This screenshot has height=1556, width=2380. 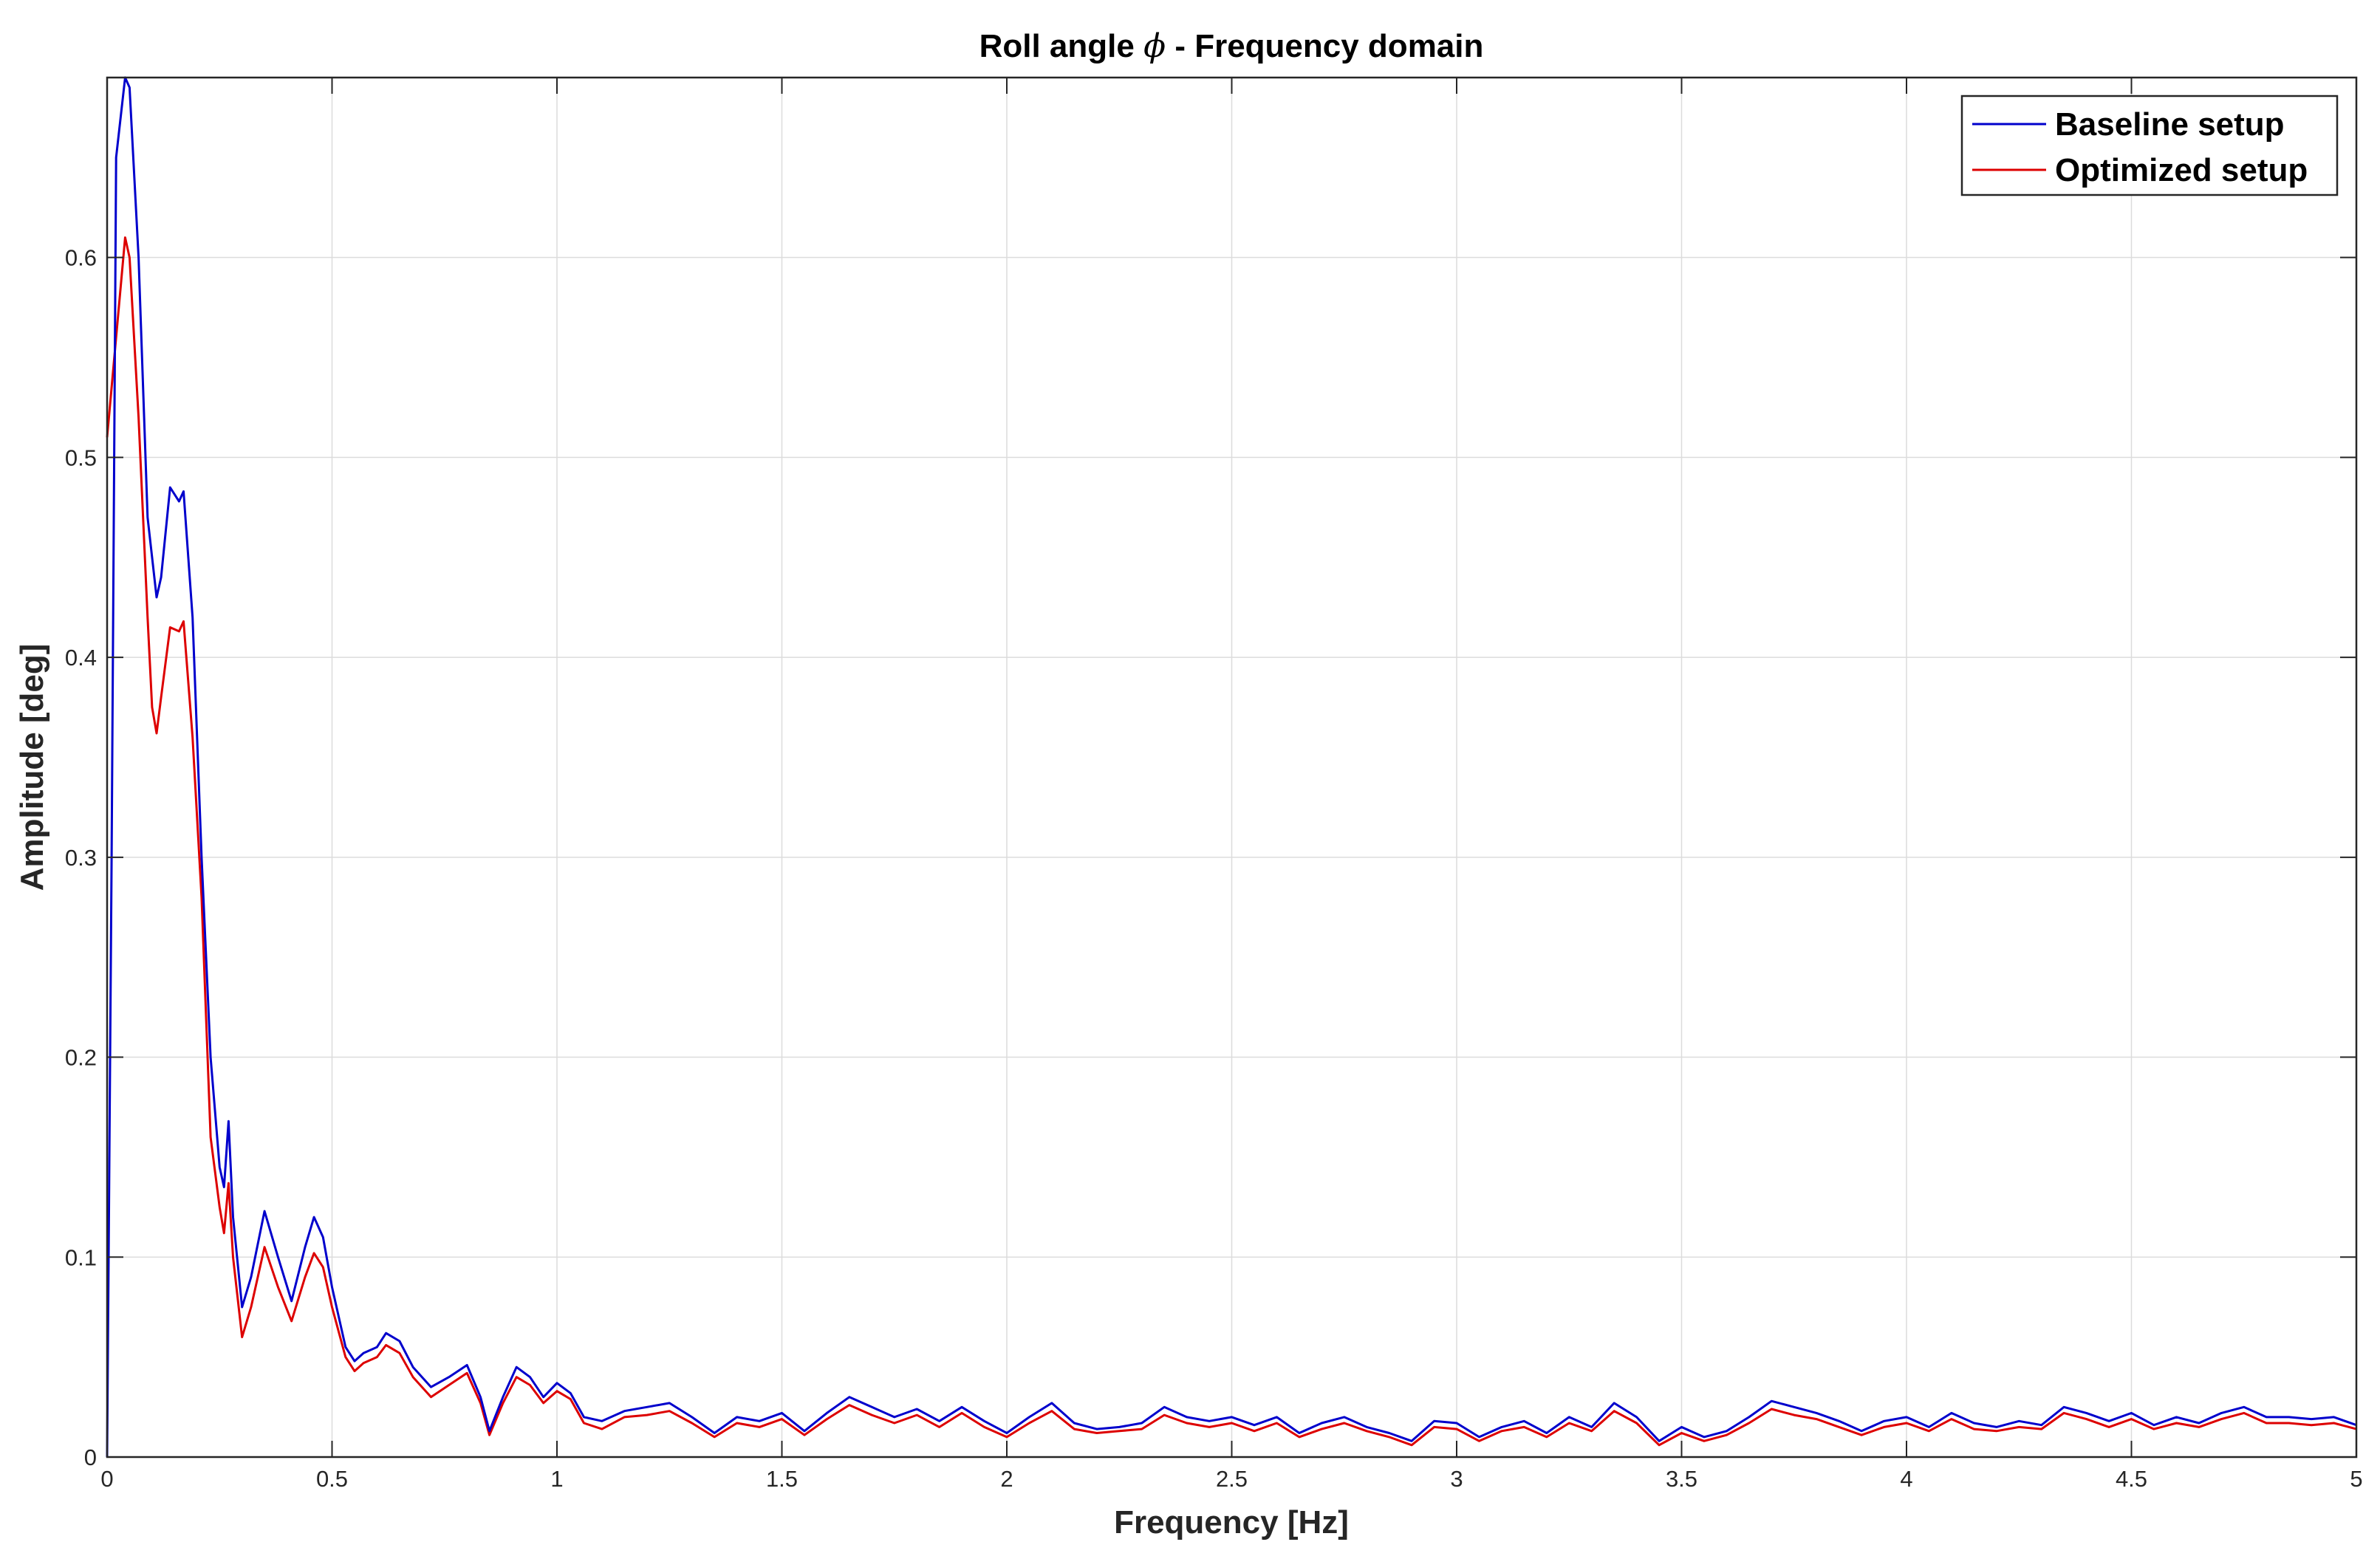 What do you see at coordinates (556, 1479) in the screenshot?
I see `x-tick-label: 1` at bounding box center [556, 1479].